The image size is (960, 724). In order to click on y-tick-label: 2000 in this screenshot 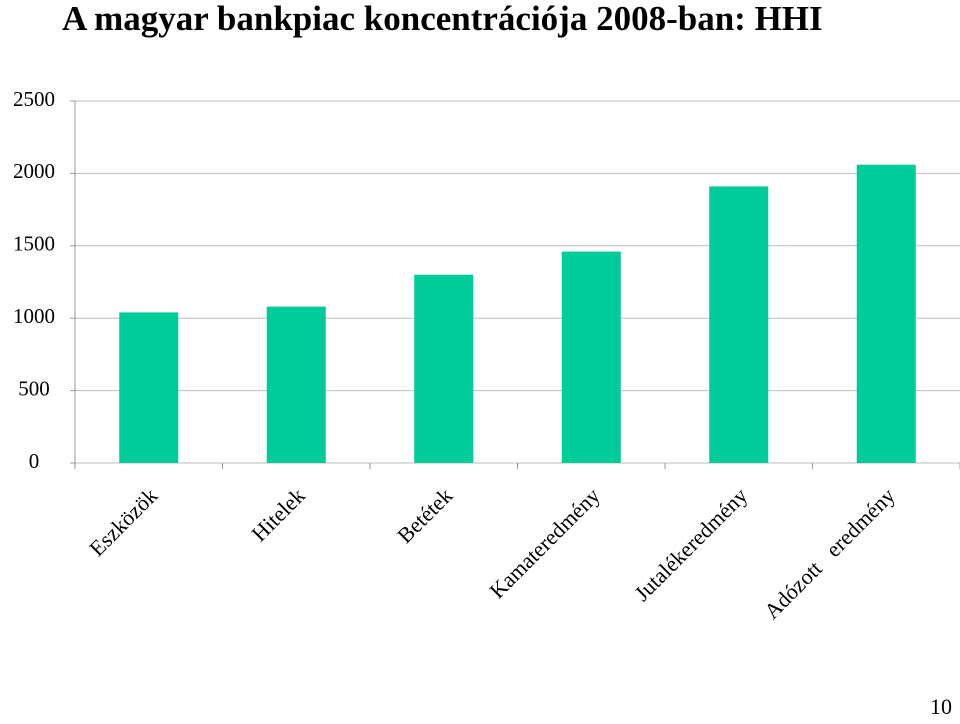, I will do `click(34, 171)`.